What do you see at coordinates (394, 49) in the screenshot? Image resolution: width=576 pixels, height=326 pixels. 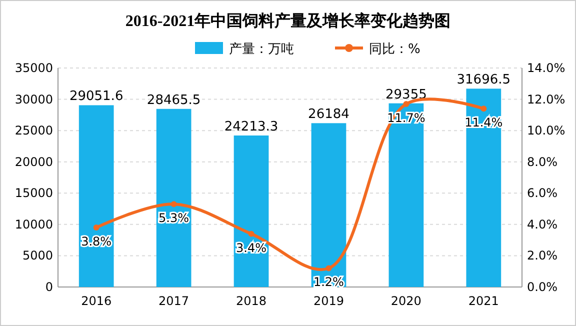 I see `legend-label: 同比：%` at bounding box center [394, 49].